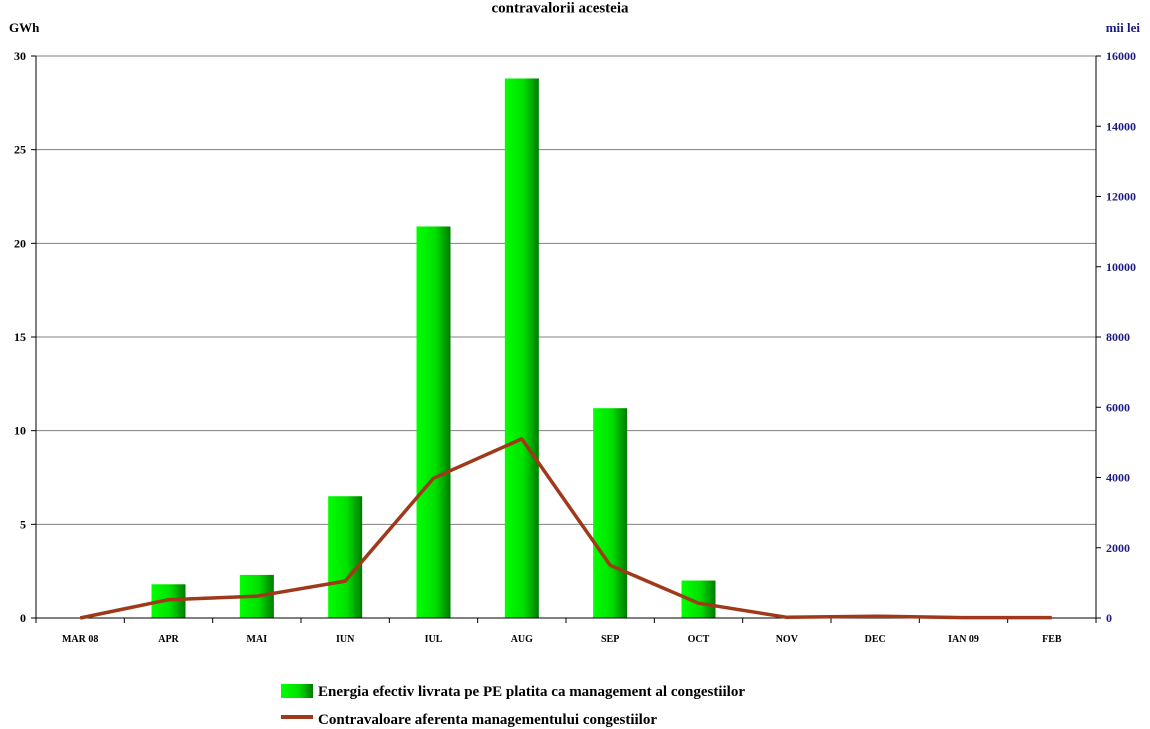  I want to click on x-tick-label: APR, so click(168, 639).